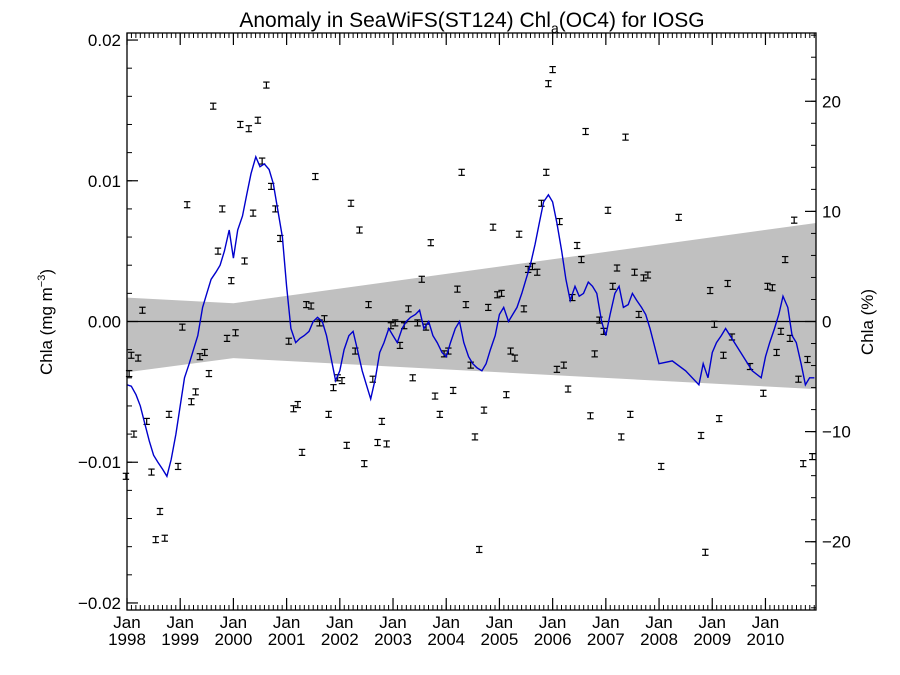 The width and height of the screenshot is (900, 675). Describe the element at coordinates (104, 181) in the screenshot. I see `left-tick-label: 0.01` at that location.